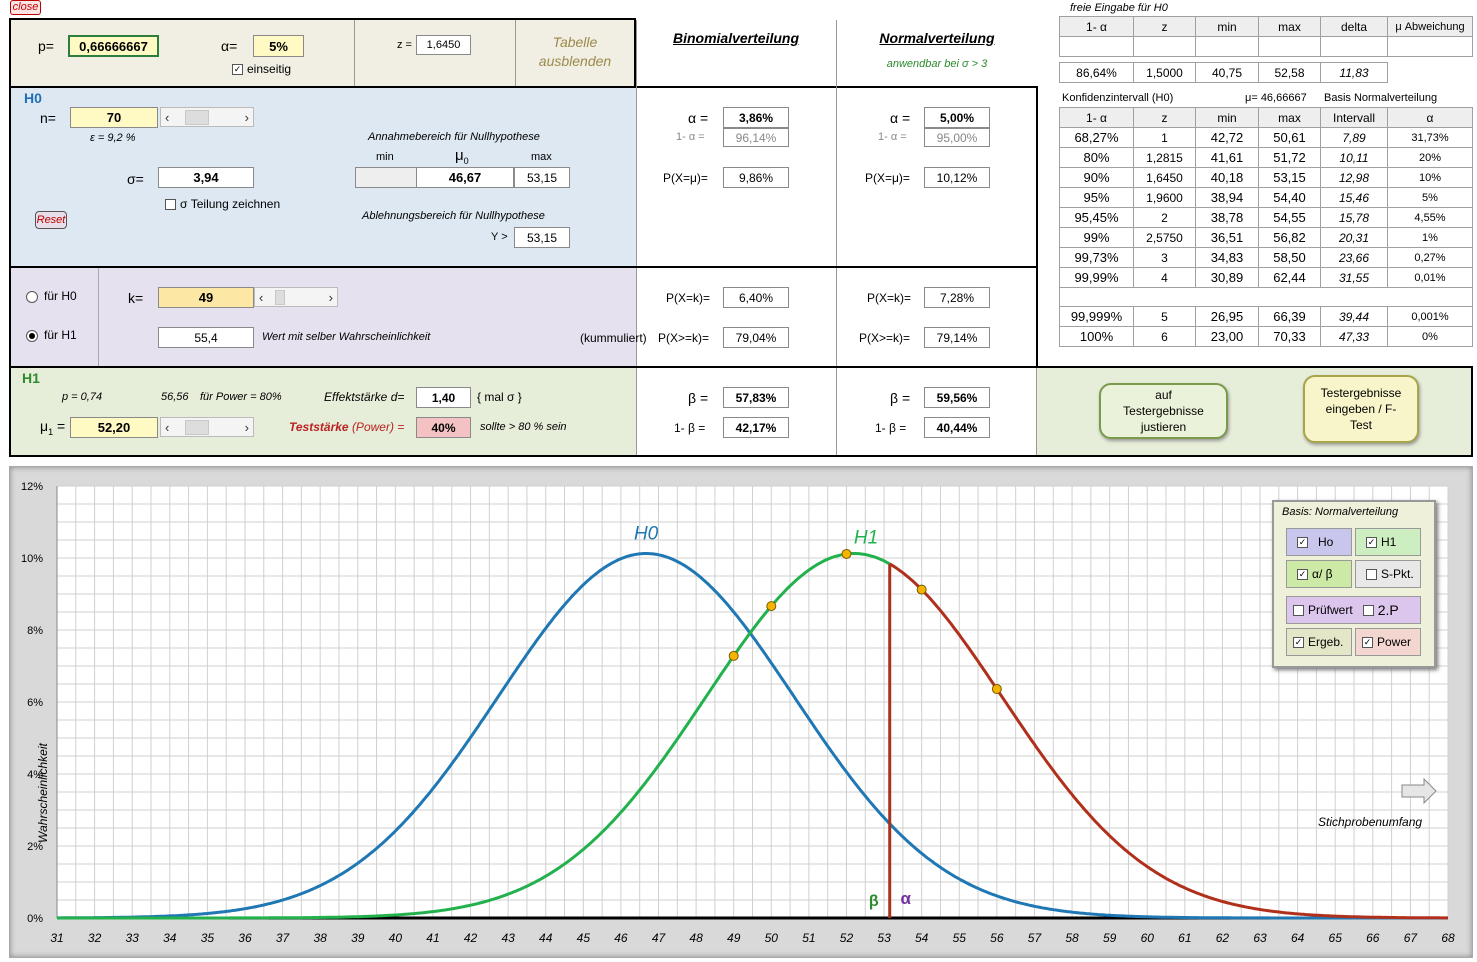 This screenshot has width=1477, height=962. Describe the element at coordinates (443, 397) in the screenshot. I see `effekt-value: 1,40` at that location.